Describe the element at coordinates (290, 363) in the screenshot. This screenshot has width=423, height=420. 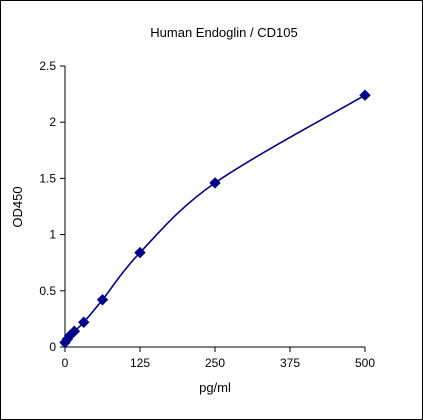
I see `x-tick-label: 375` at that location.